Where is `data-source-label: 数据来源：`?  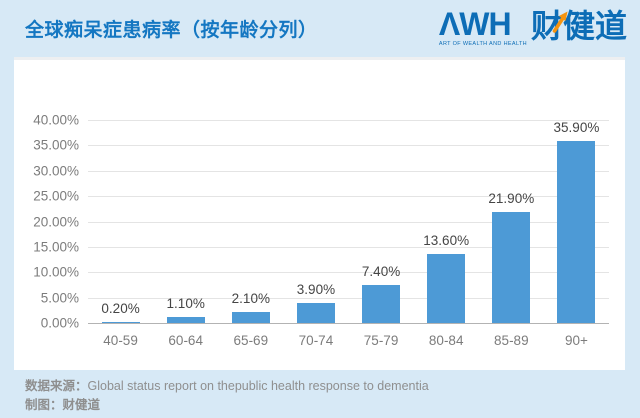 data-source-label: 数据来源： is located at coordinates (56, 386).